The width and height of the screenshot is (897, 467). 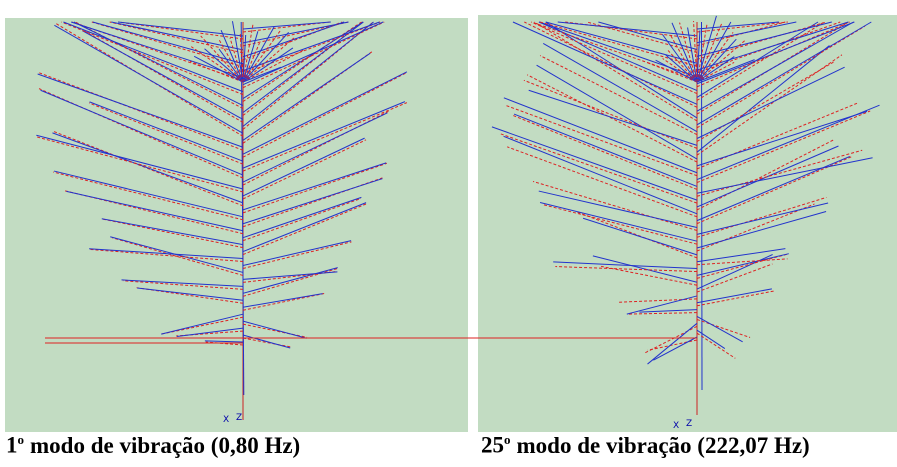 What do you see at coordinates (507, 439) in the screenshot?
I see `caption-superscript: o` at bounding box center [507, 439].